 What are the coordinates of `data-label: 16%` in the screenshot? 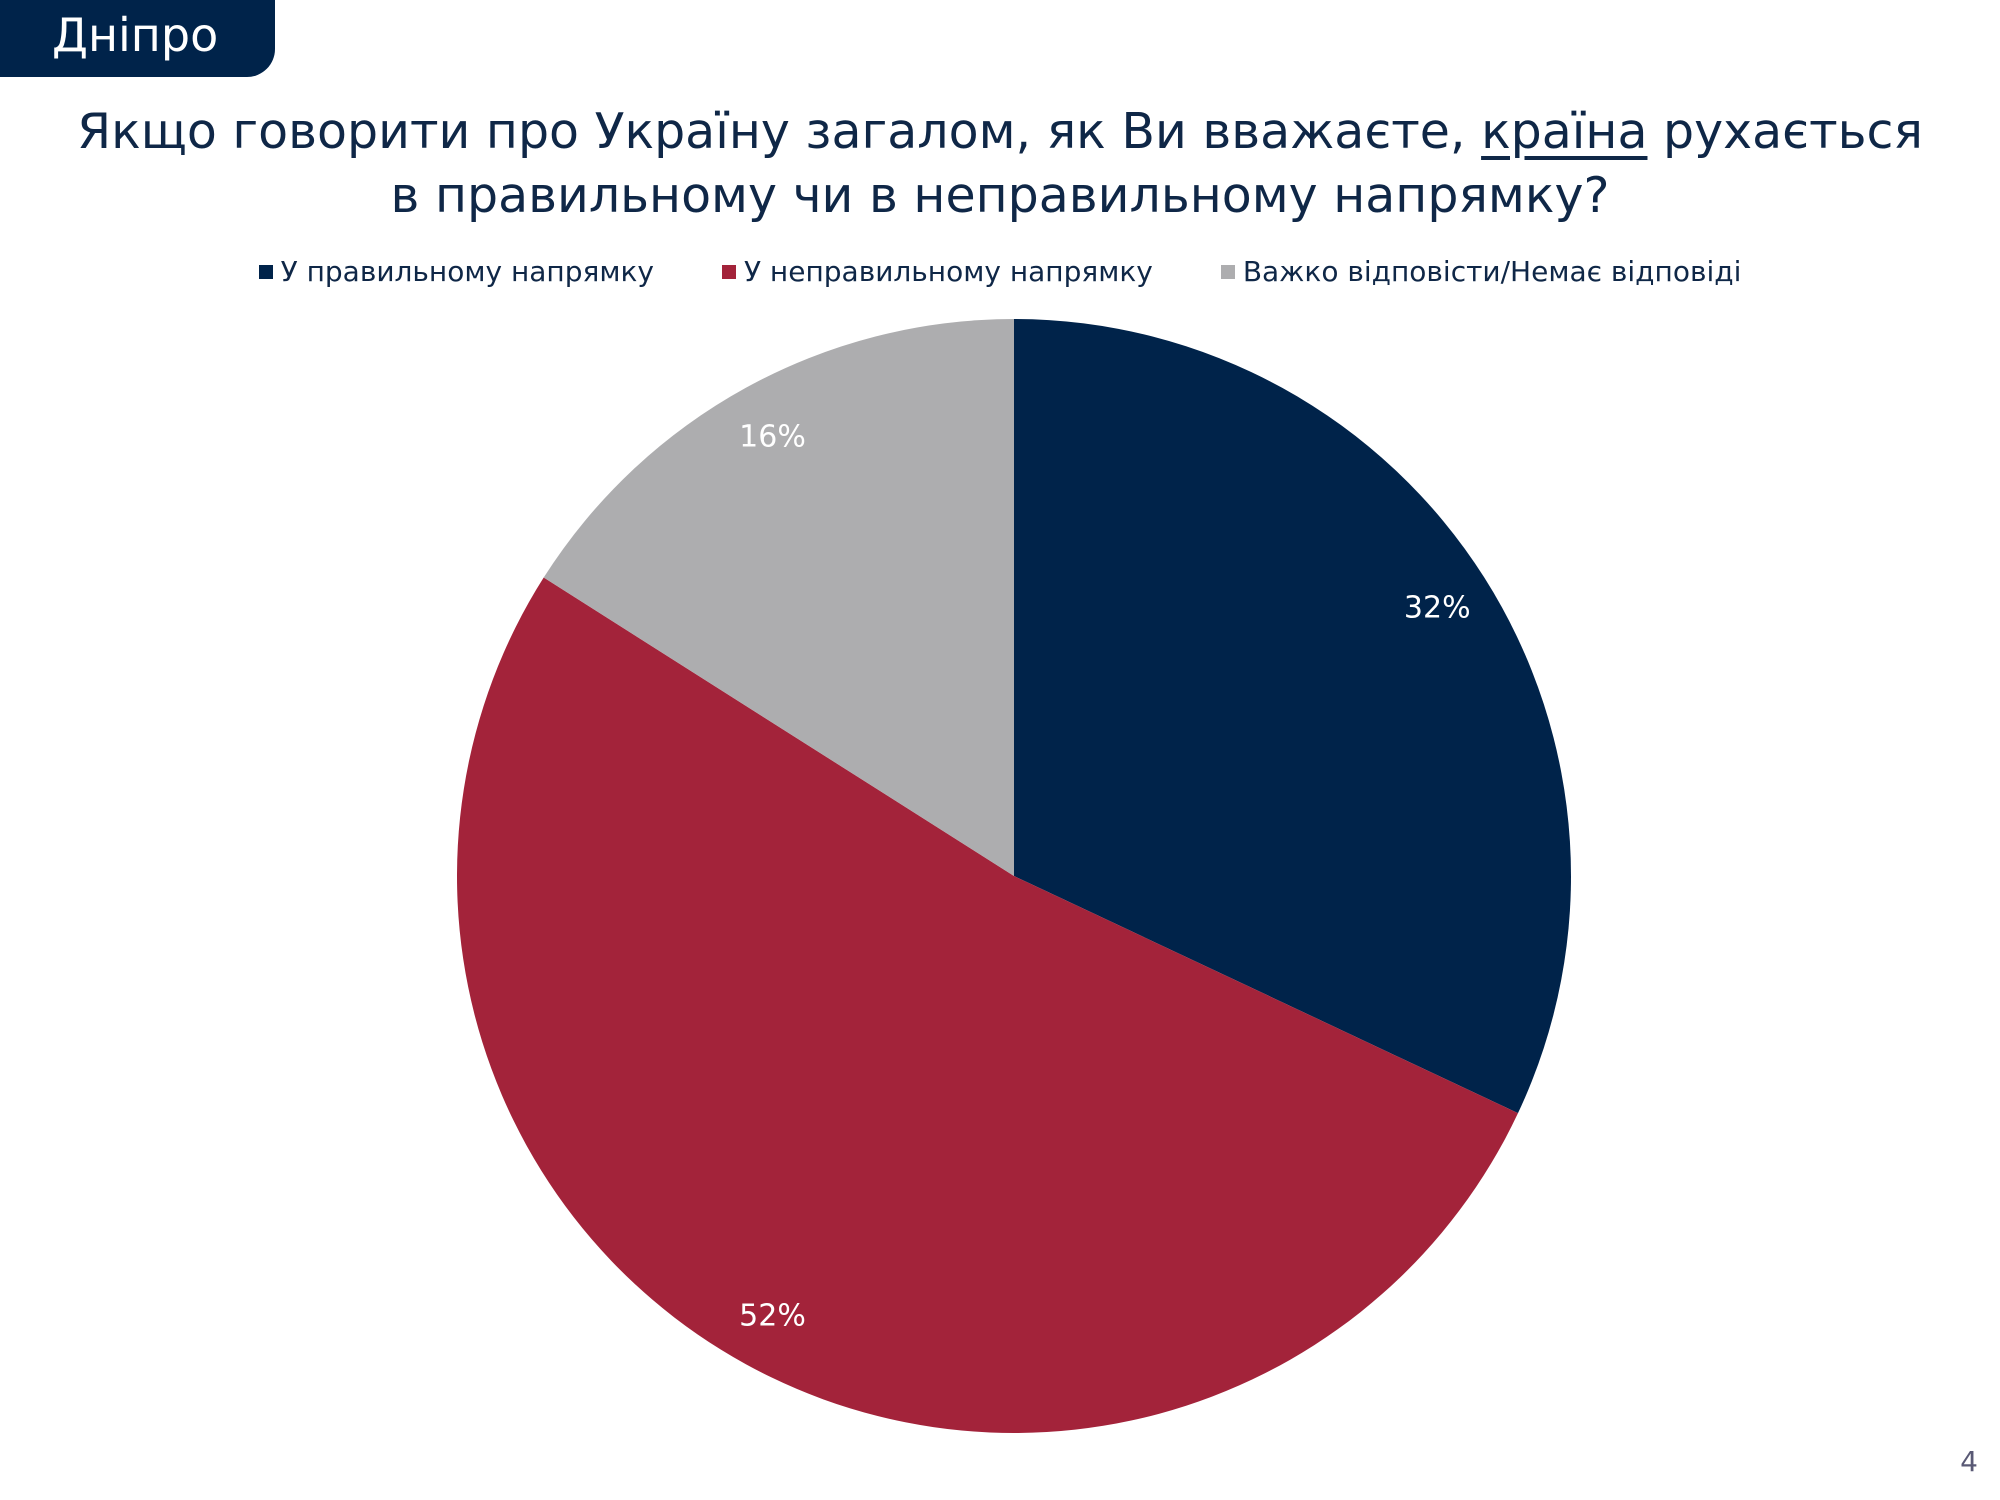 It's located at (772, 437).